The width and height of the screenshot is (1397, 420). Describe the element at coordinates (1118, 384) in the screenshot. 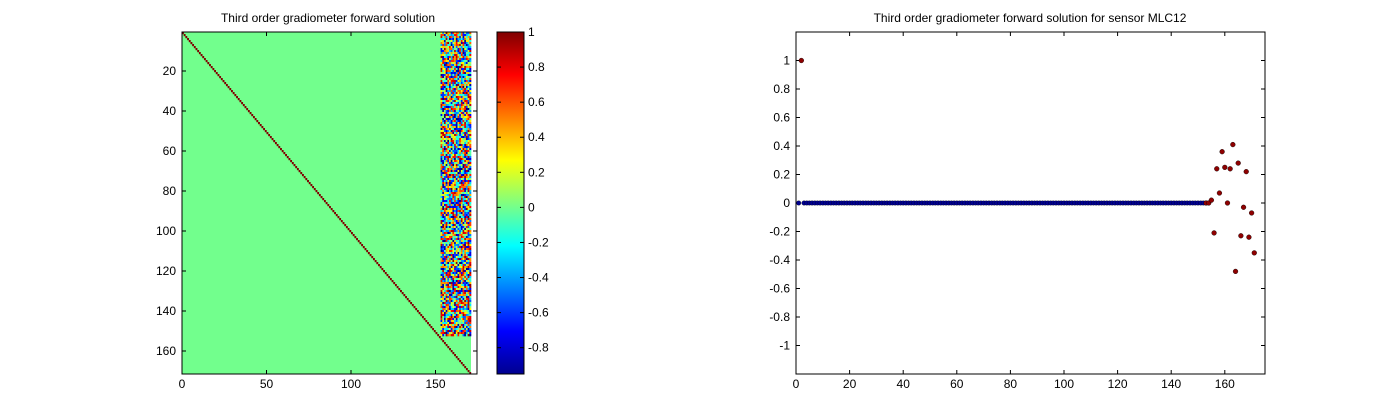

I see `scatter-x-tick-label: 120` at that location.